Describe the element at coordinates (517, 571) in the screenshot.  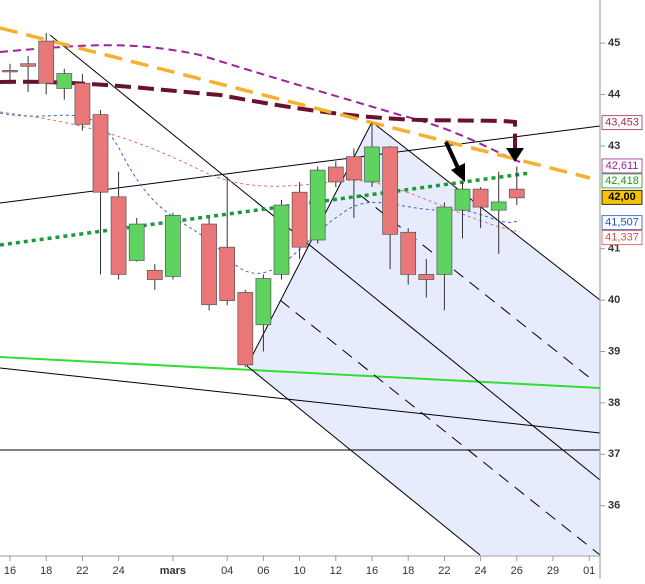
I see `x-tick-label: 26` at that location.